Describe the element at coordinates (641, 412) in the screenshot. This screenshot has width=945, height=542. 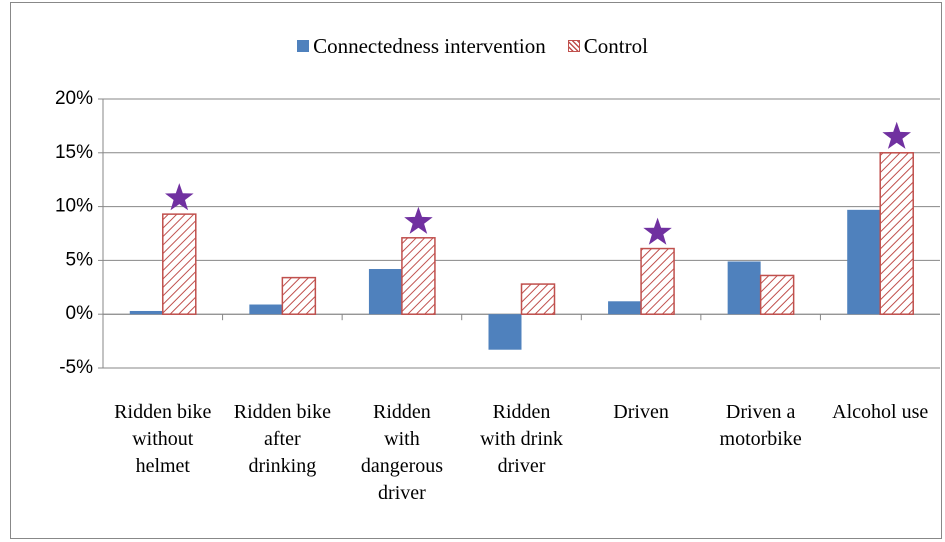
I see `x-tick-label: Driven` at that location.